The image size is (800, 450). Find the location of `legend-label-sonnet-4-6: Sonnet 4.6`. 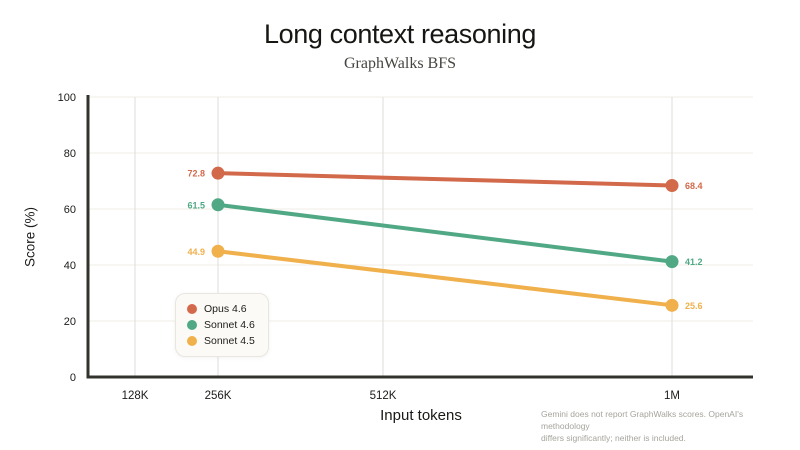

legend-label-sonnet-4-6: Sonnet 4.6 is located at coordinates (229, 325).